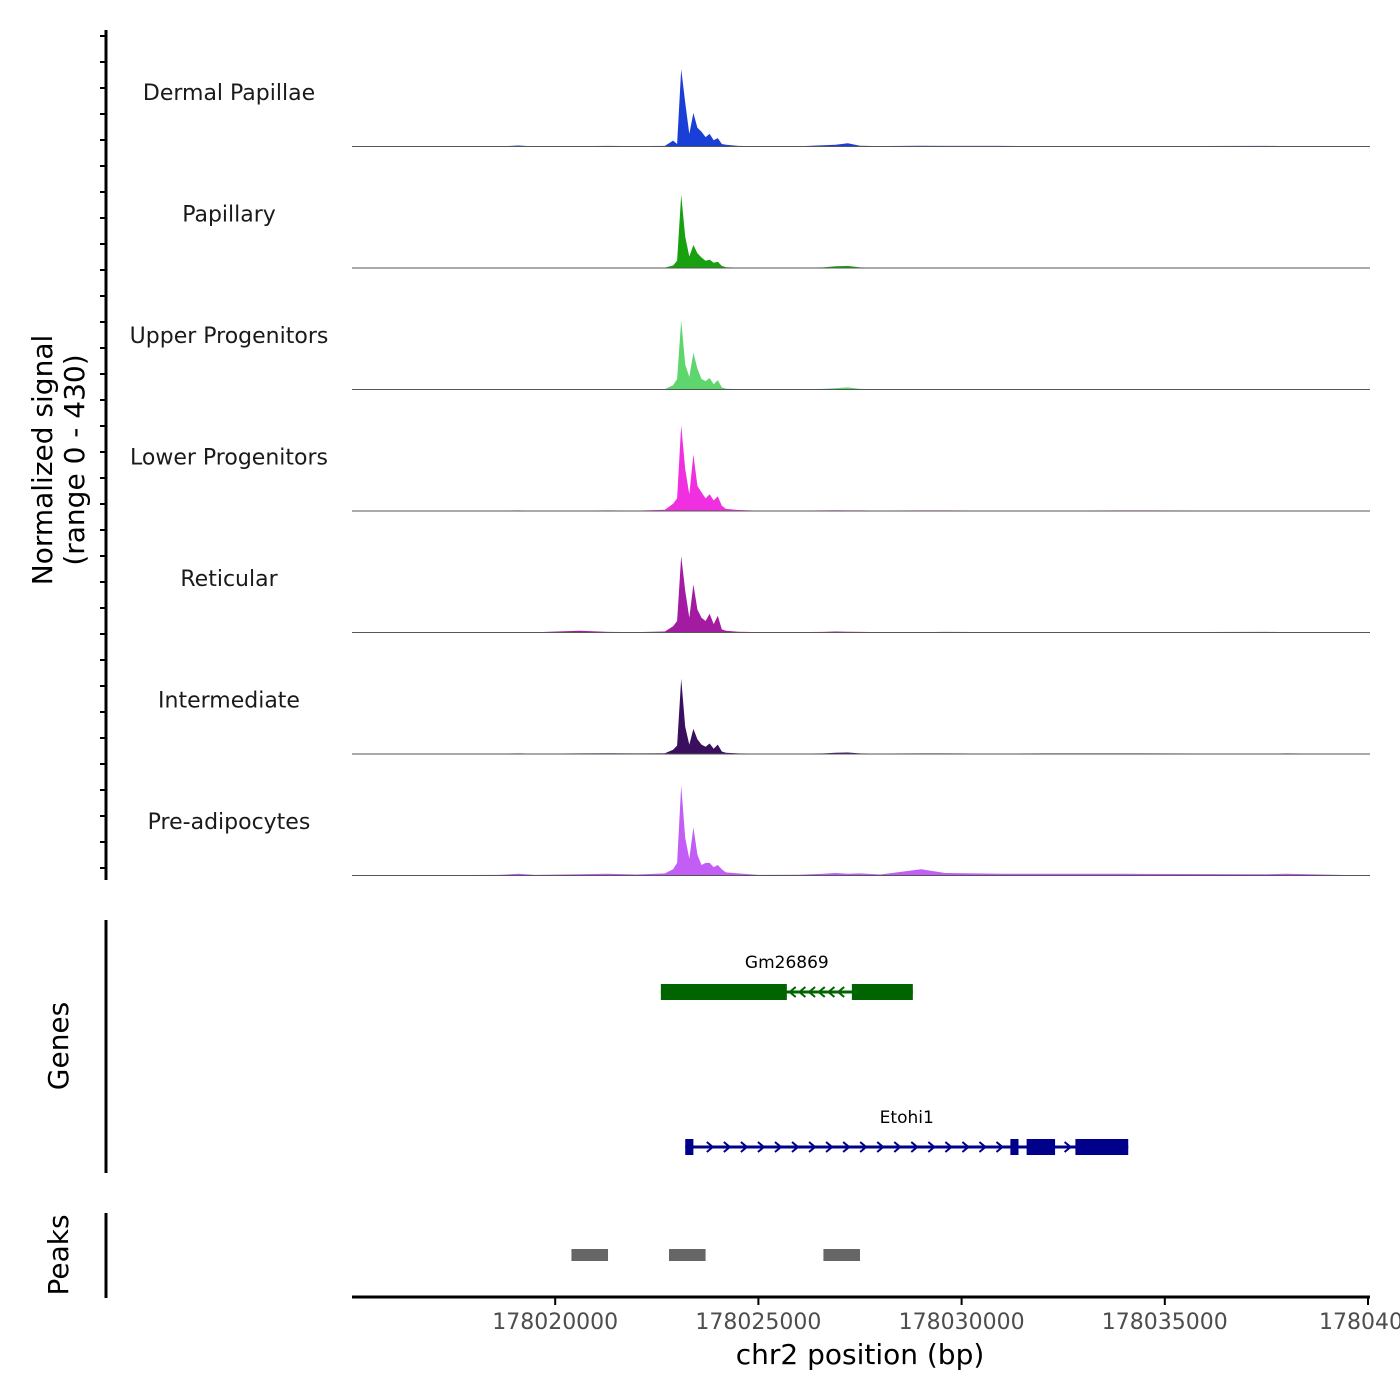 This screenshot has width=1400, height=1400. What do you see at coordinates (907, 1118) in the screenshot?
I see `gene-label: Etohi1` at bounding box center [907, 1118].